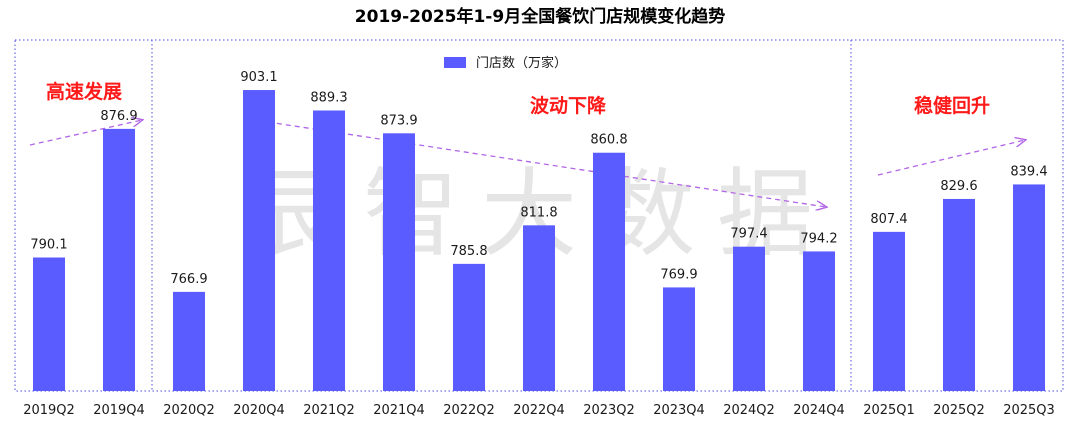  I want to click on phase-label-growth: 高速发展, so click(84, 91).